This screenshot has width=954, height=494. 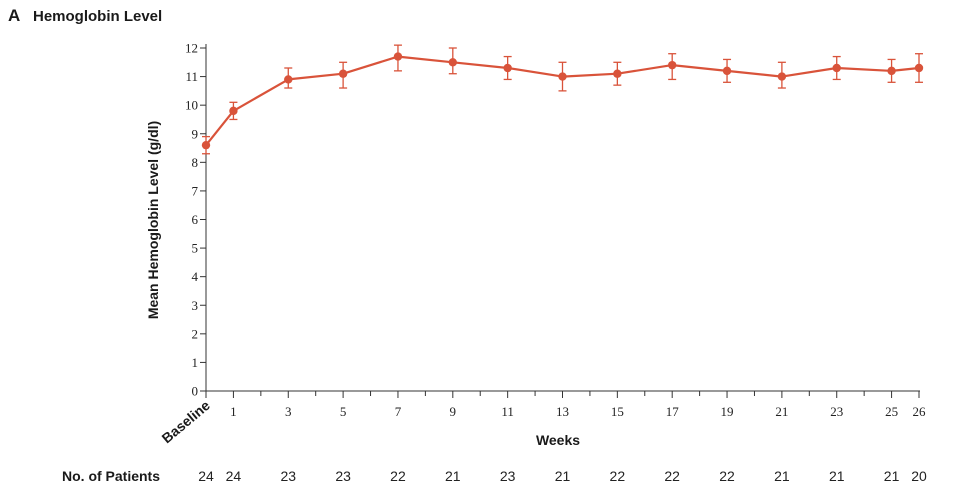 I want to click on x-axis-title: Weeks, so click(x=558, y=440).